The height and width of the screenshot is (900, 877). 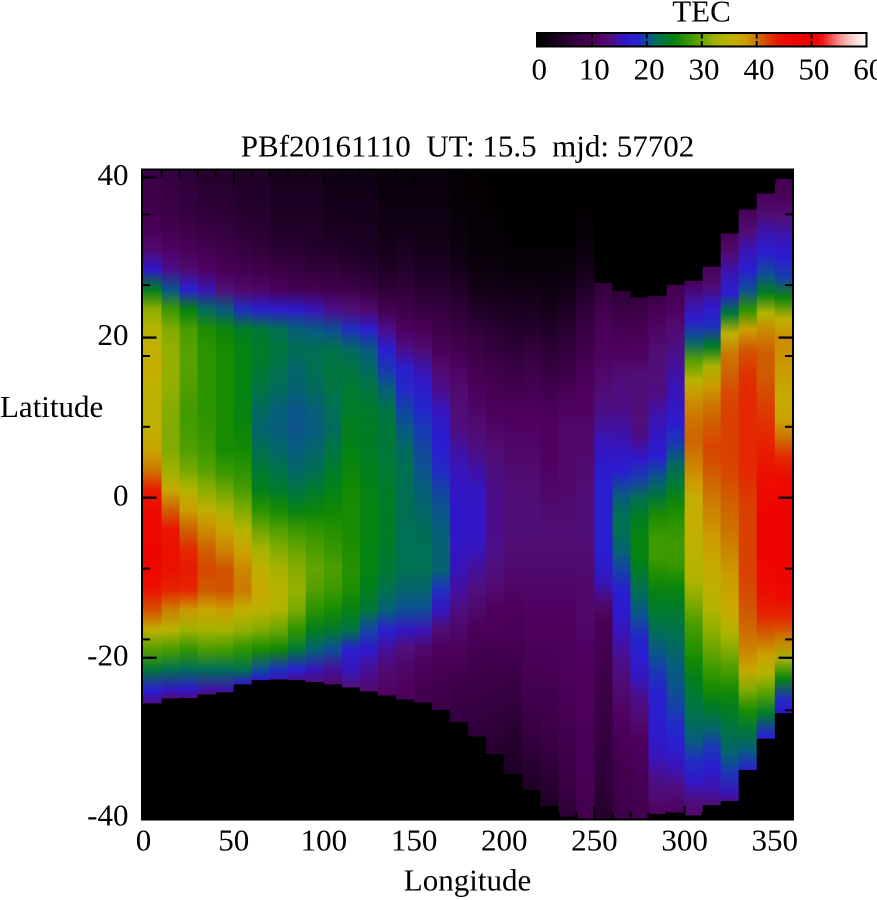 I want to click on svg-text: -40, so click(x=107, y=815).